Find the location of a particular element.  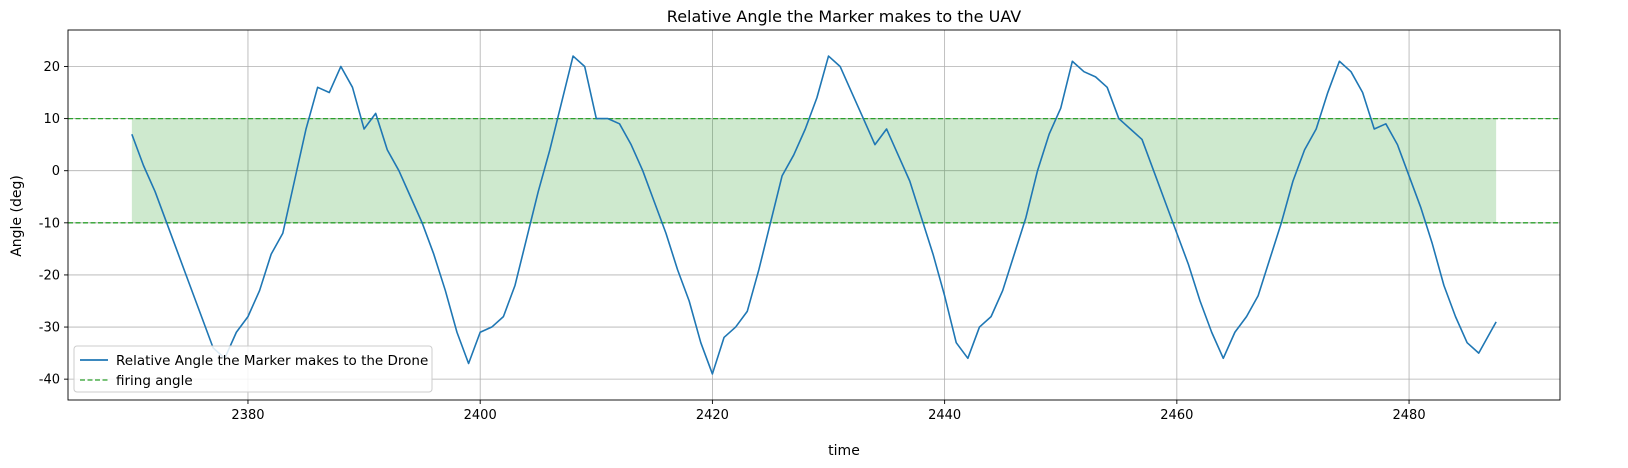

y-tick-label: 0 is located at coordinates (56, 171).